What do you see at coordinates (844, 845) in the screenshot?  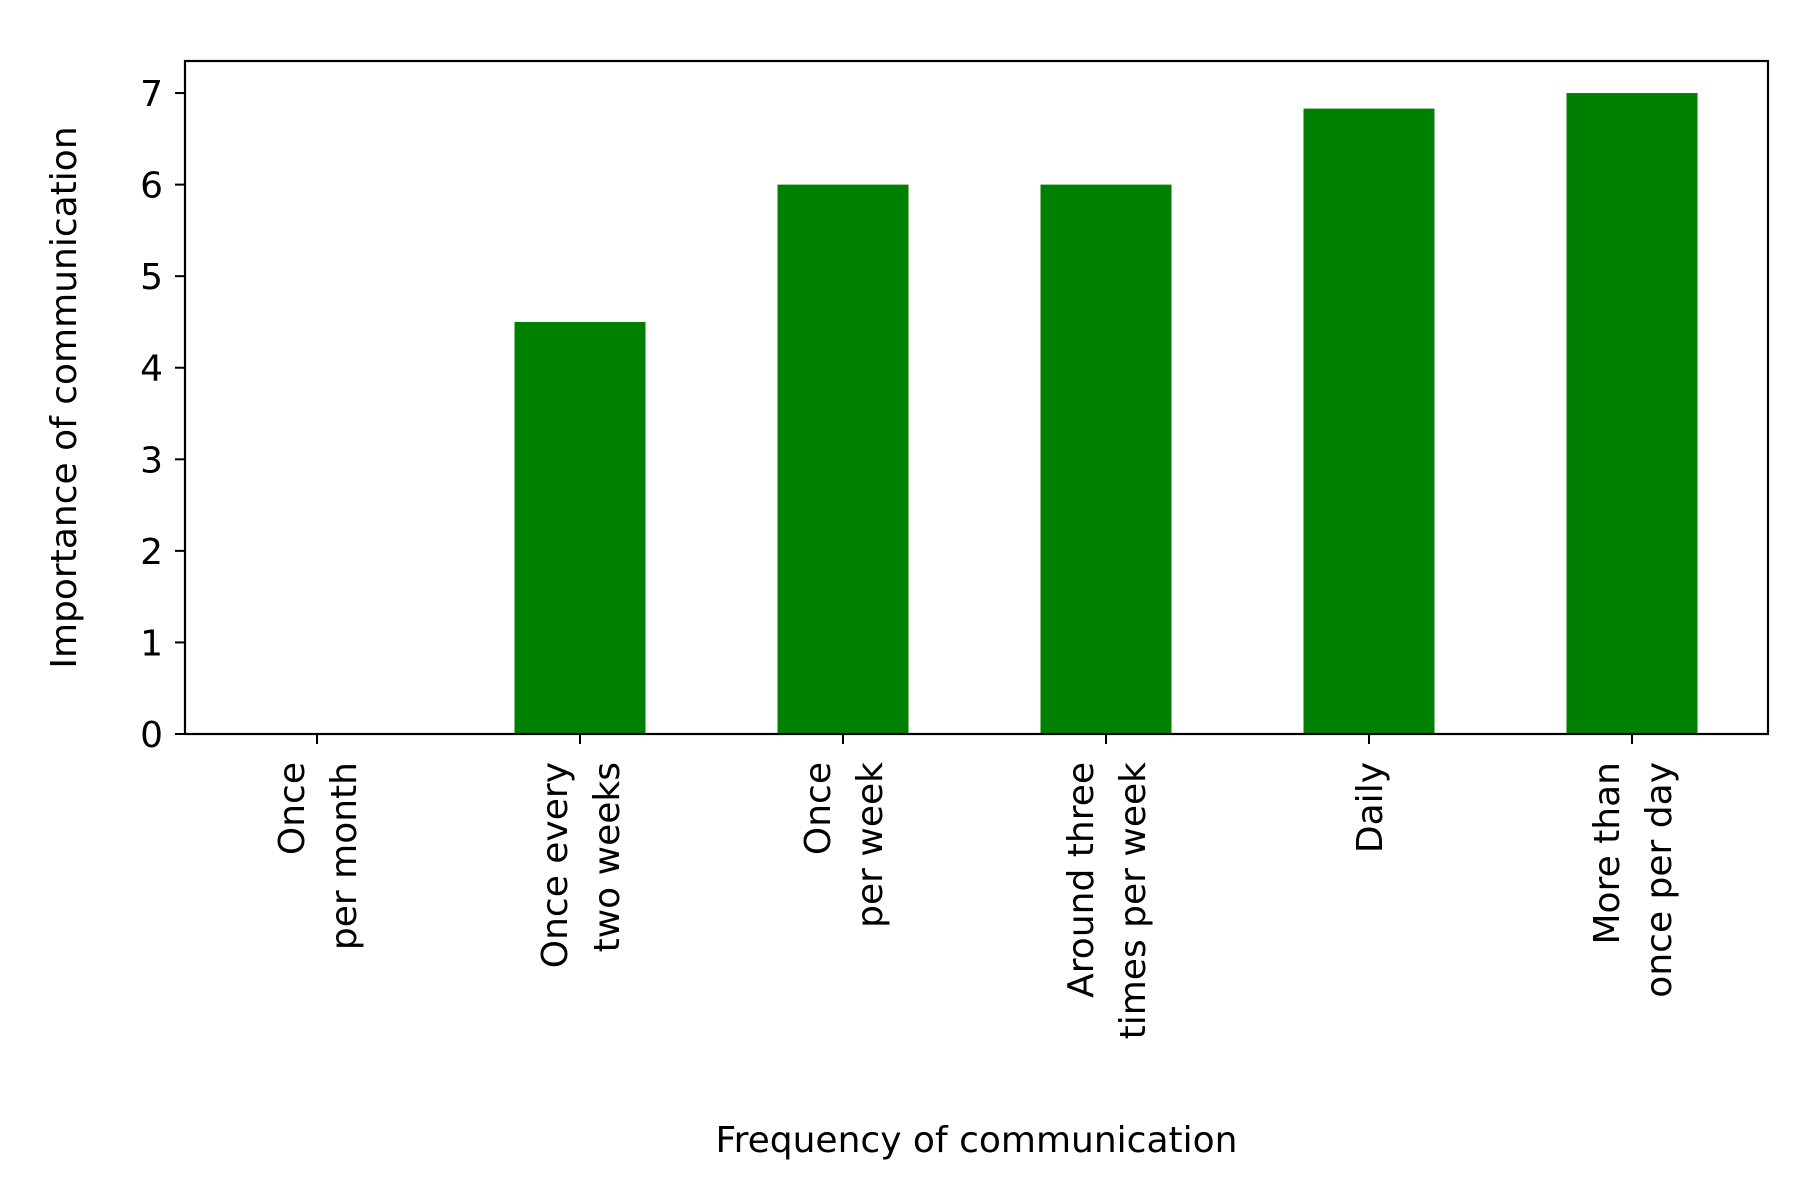 I see `x-tick-label: Once per week` at bounding box center [844, 845].